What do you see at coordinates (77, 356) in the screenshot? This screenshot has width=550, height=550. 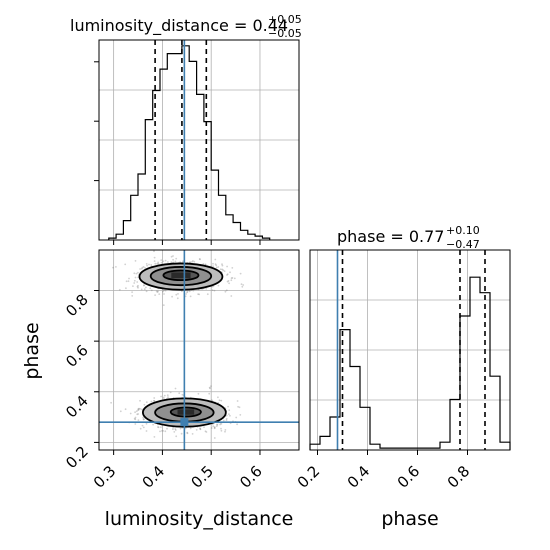 I see `joint-ytick-label: 0.6` at bounding box center [77, 356].